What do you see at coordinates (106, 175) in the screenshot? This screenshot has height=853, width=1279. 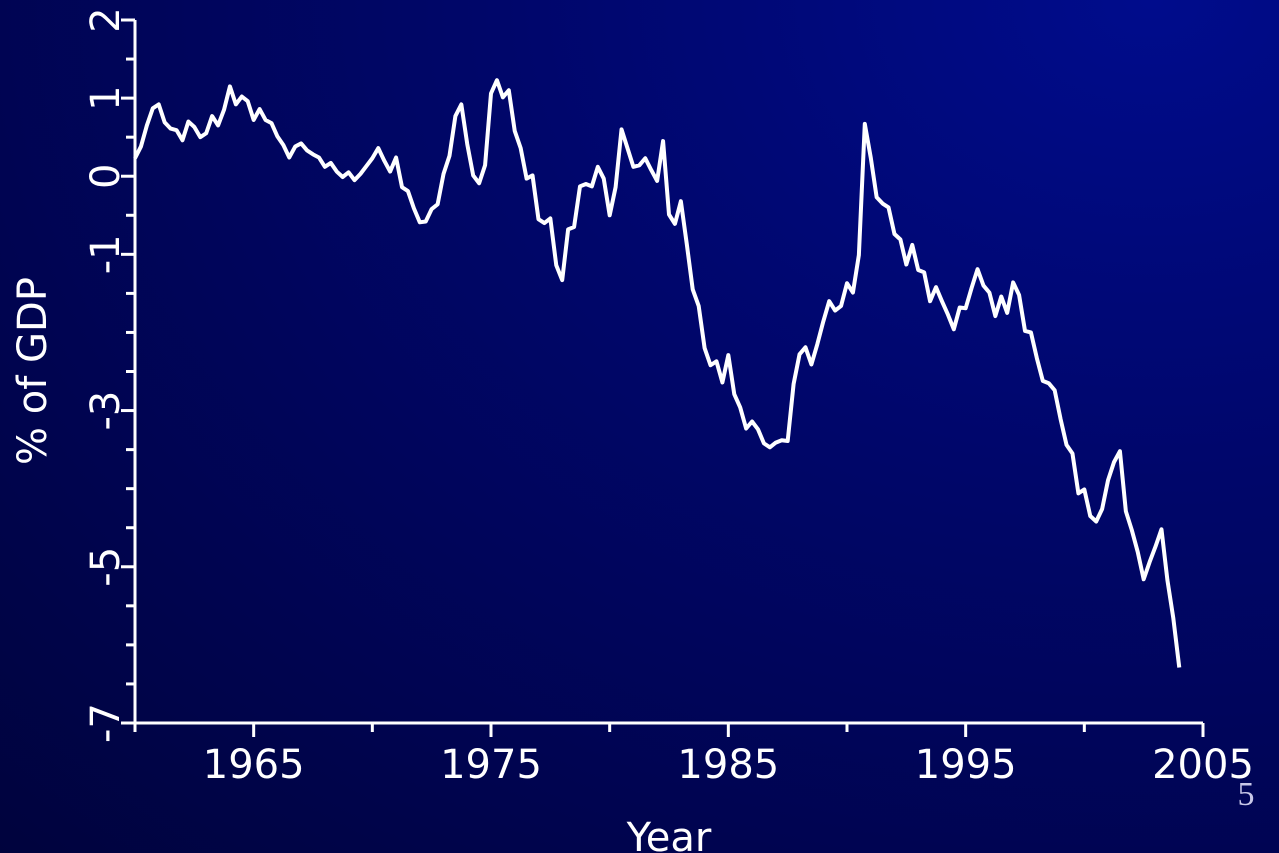 I see `y-tick-label: 0` at bounding box center [106, 175].